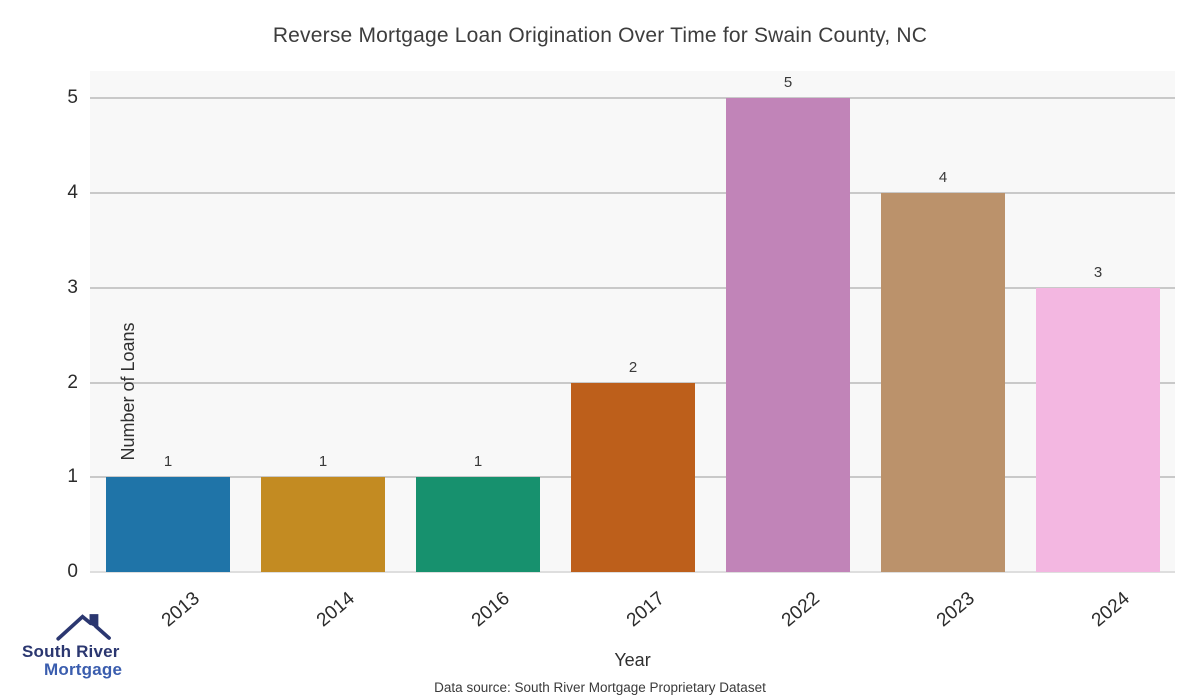 The width and height of the screenshot is (1200, 700). What do you see at coordinates (788, 83) in the screenshot?
I see `bar-value-label-2022: 5` at bounding box center [788, 83].